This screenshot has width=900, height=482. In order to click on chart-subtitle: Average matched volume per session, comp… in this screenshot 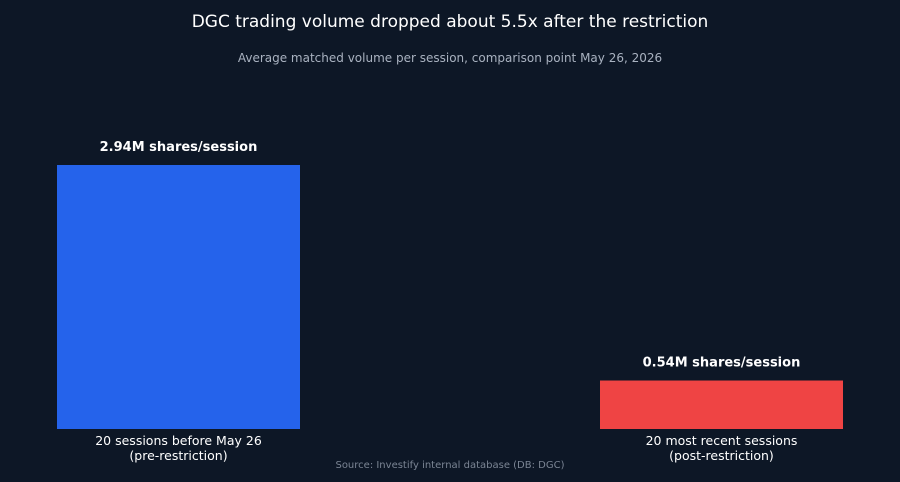, I will do `click(450, 58)`.